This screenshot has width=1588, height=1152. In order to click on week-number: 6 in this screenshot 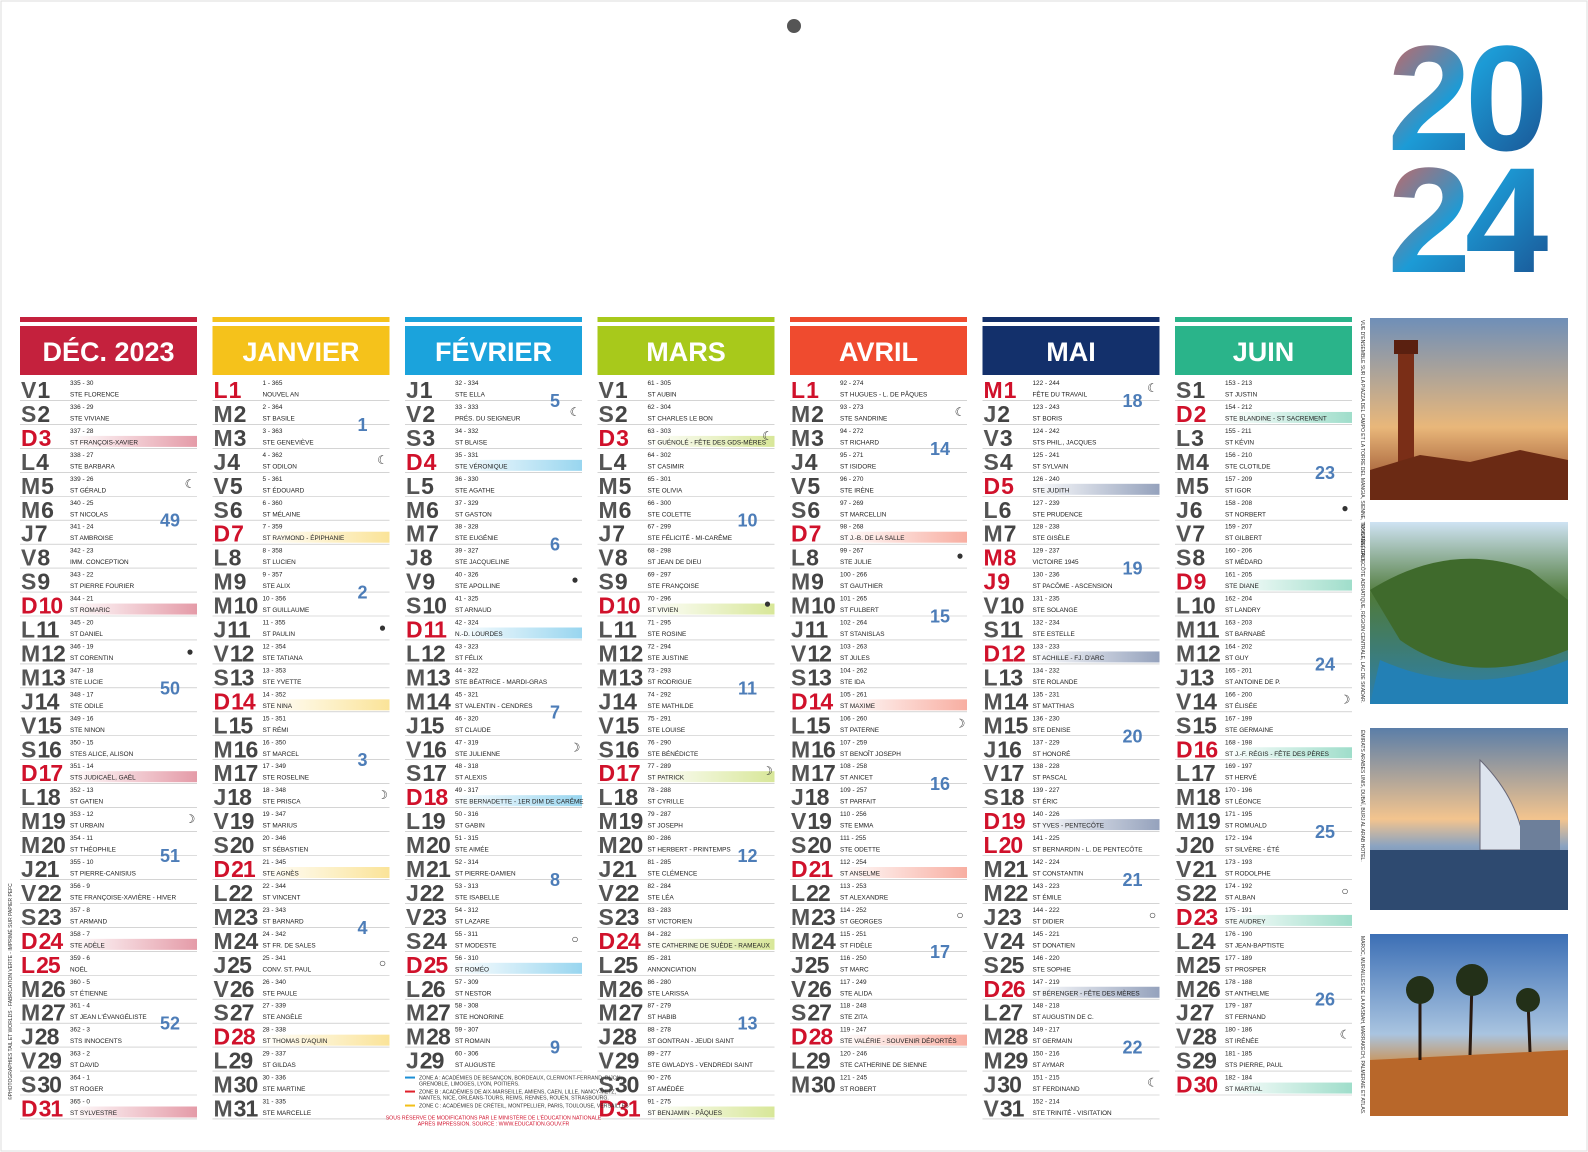, I will do `click(555, 545)`.